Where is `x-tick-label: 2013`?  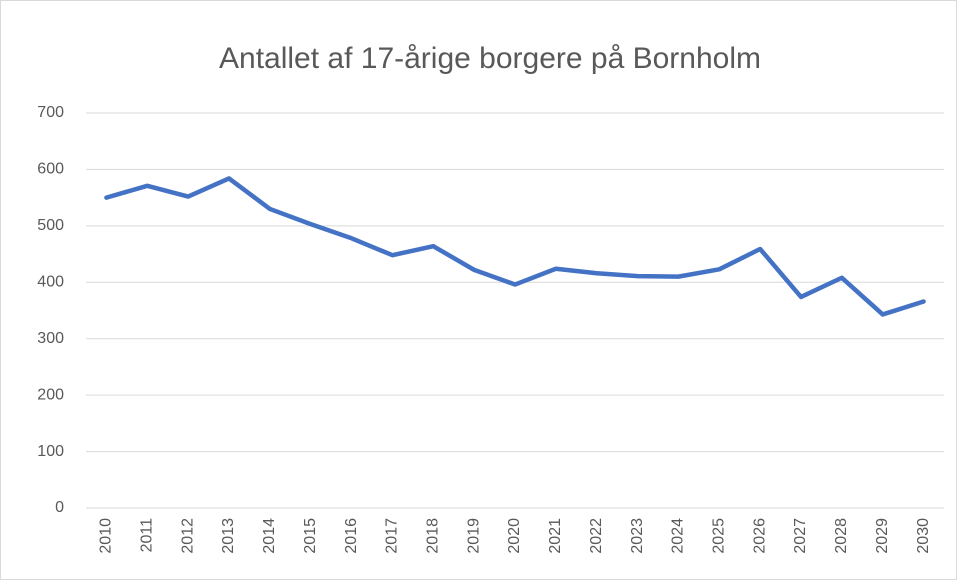
x-tick-label: 2013 is located at coordinates (228, 536).